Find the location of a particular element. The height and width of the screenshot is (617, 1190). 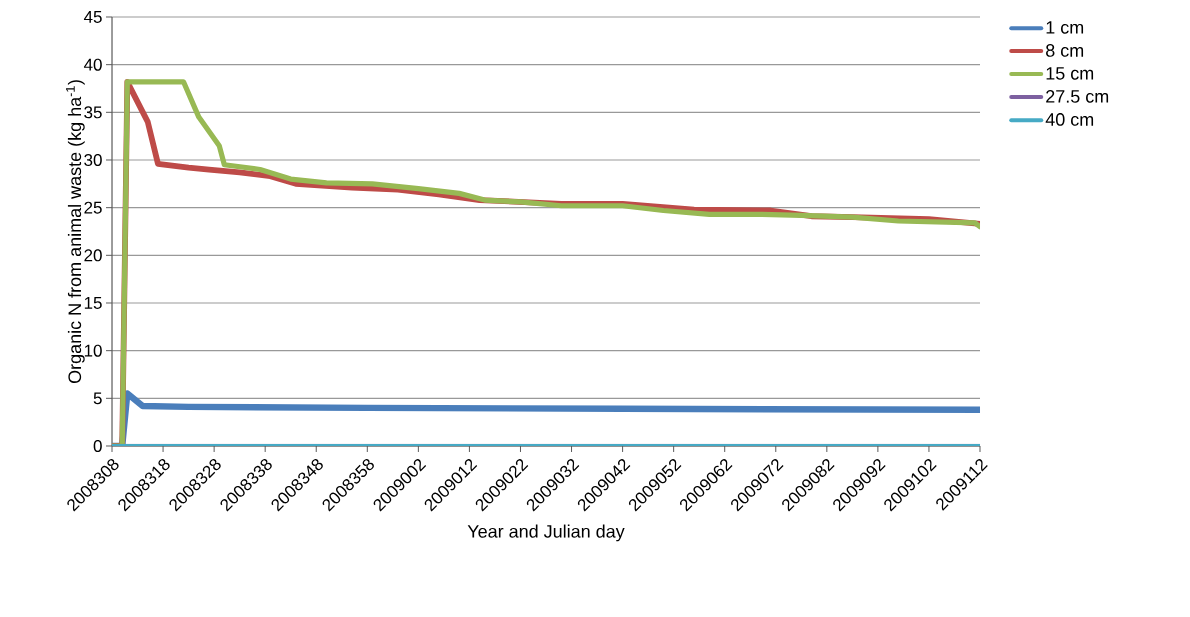

y-tick-label: 10 is located at coordinates (93, 350).